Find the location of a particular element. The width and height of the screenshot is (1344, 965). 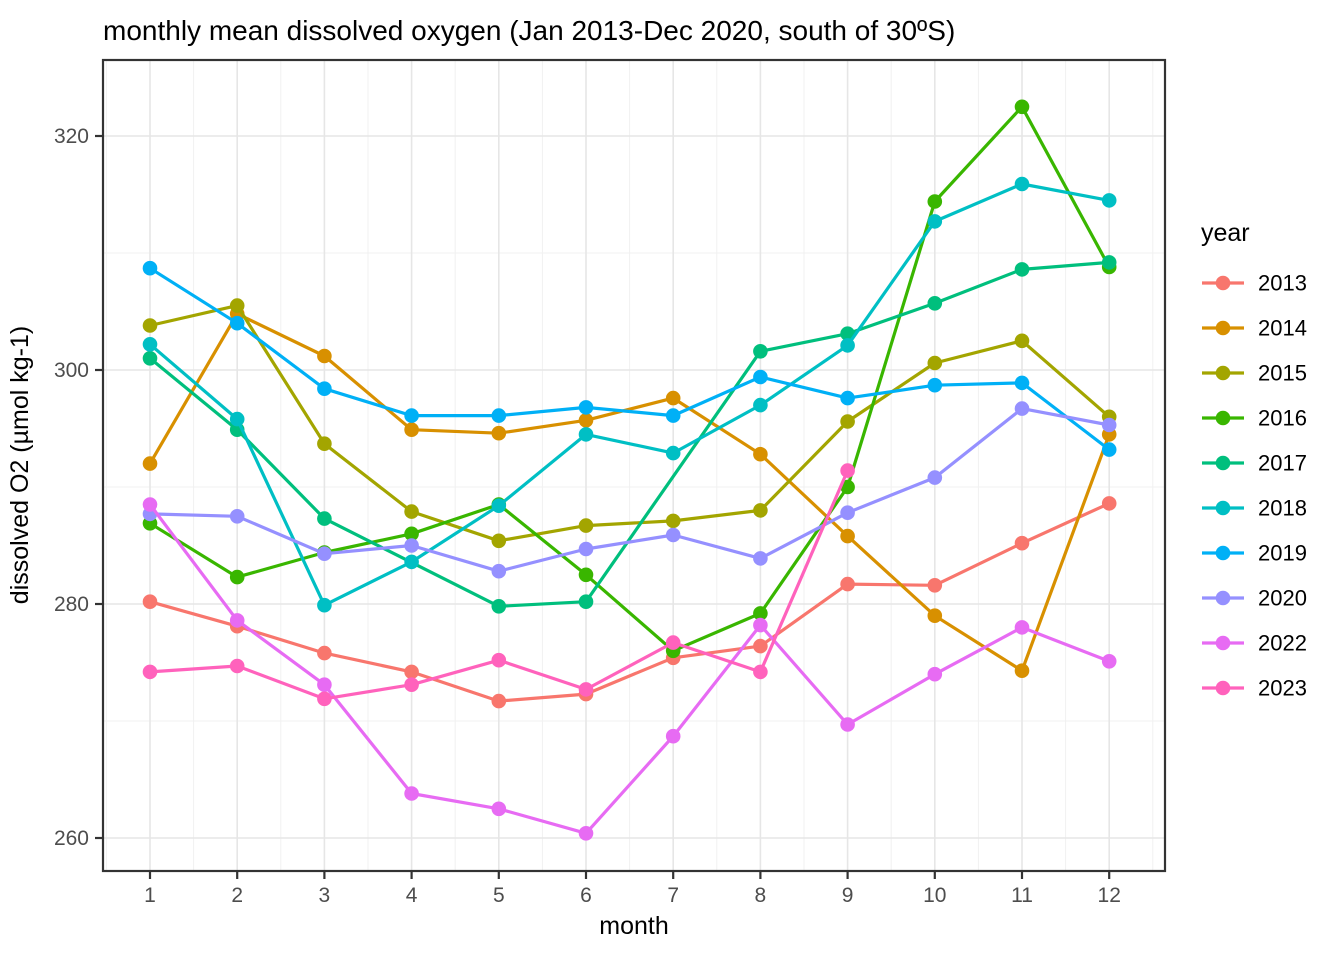

series-line-2020 is located at coordinates (629, 490).